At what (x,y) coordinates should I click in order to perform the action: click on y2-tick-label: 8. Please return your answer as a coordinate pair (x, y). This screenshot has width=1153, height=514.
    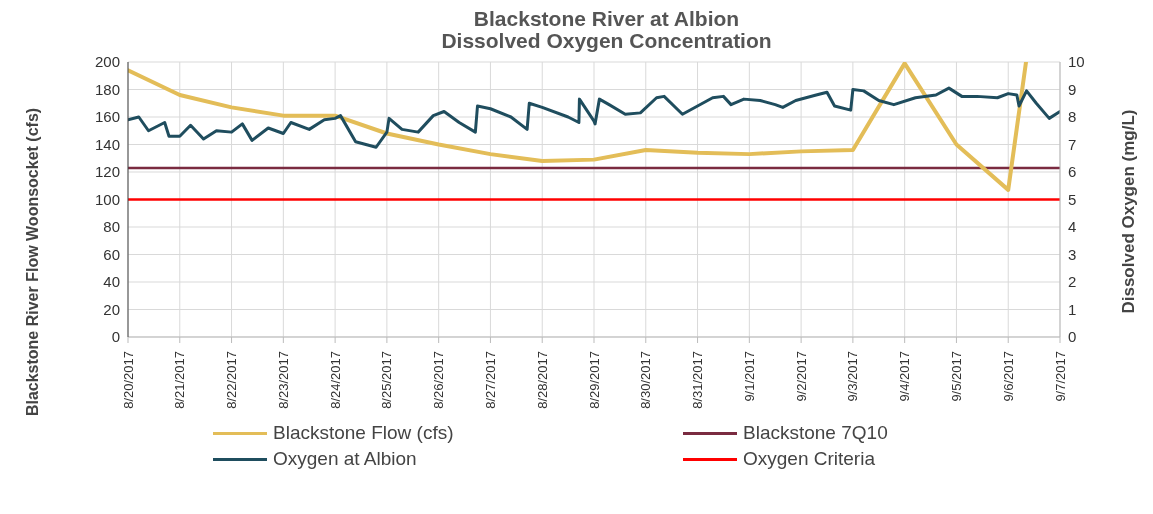
    Looking at the image, I should click on (1072, 117).